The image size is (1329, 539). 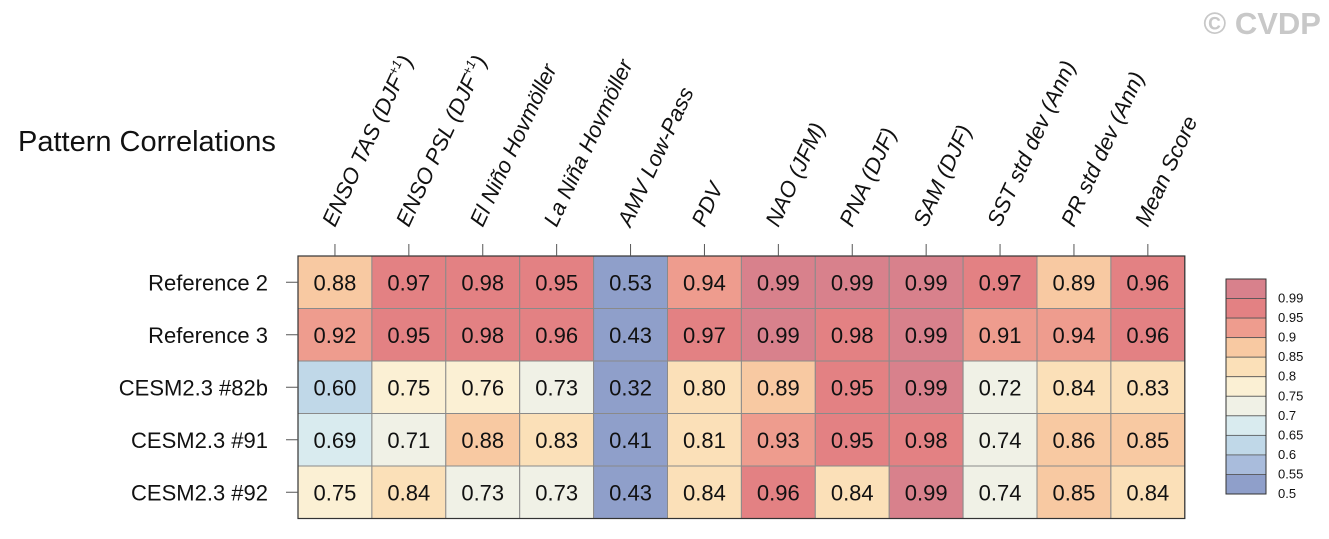 I want to click on cell-value-label: 0.76, so click(x=482, y=387).